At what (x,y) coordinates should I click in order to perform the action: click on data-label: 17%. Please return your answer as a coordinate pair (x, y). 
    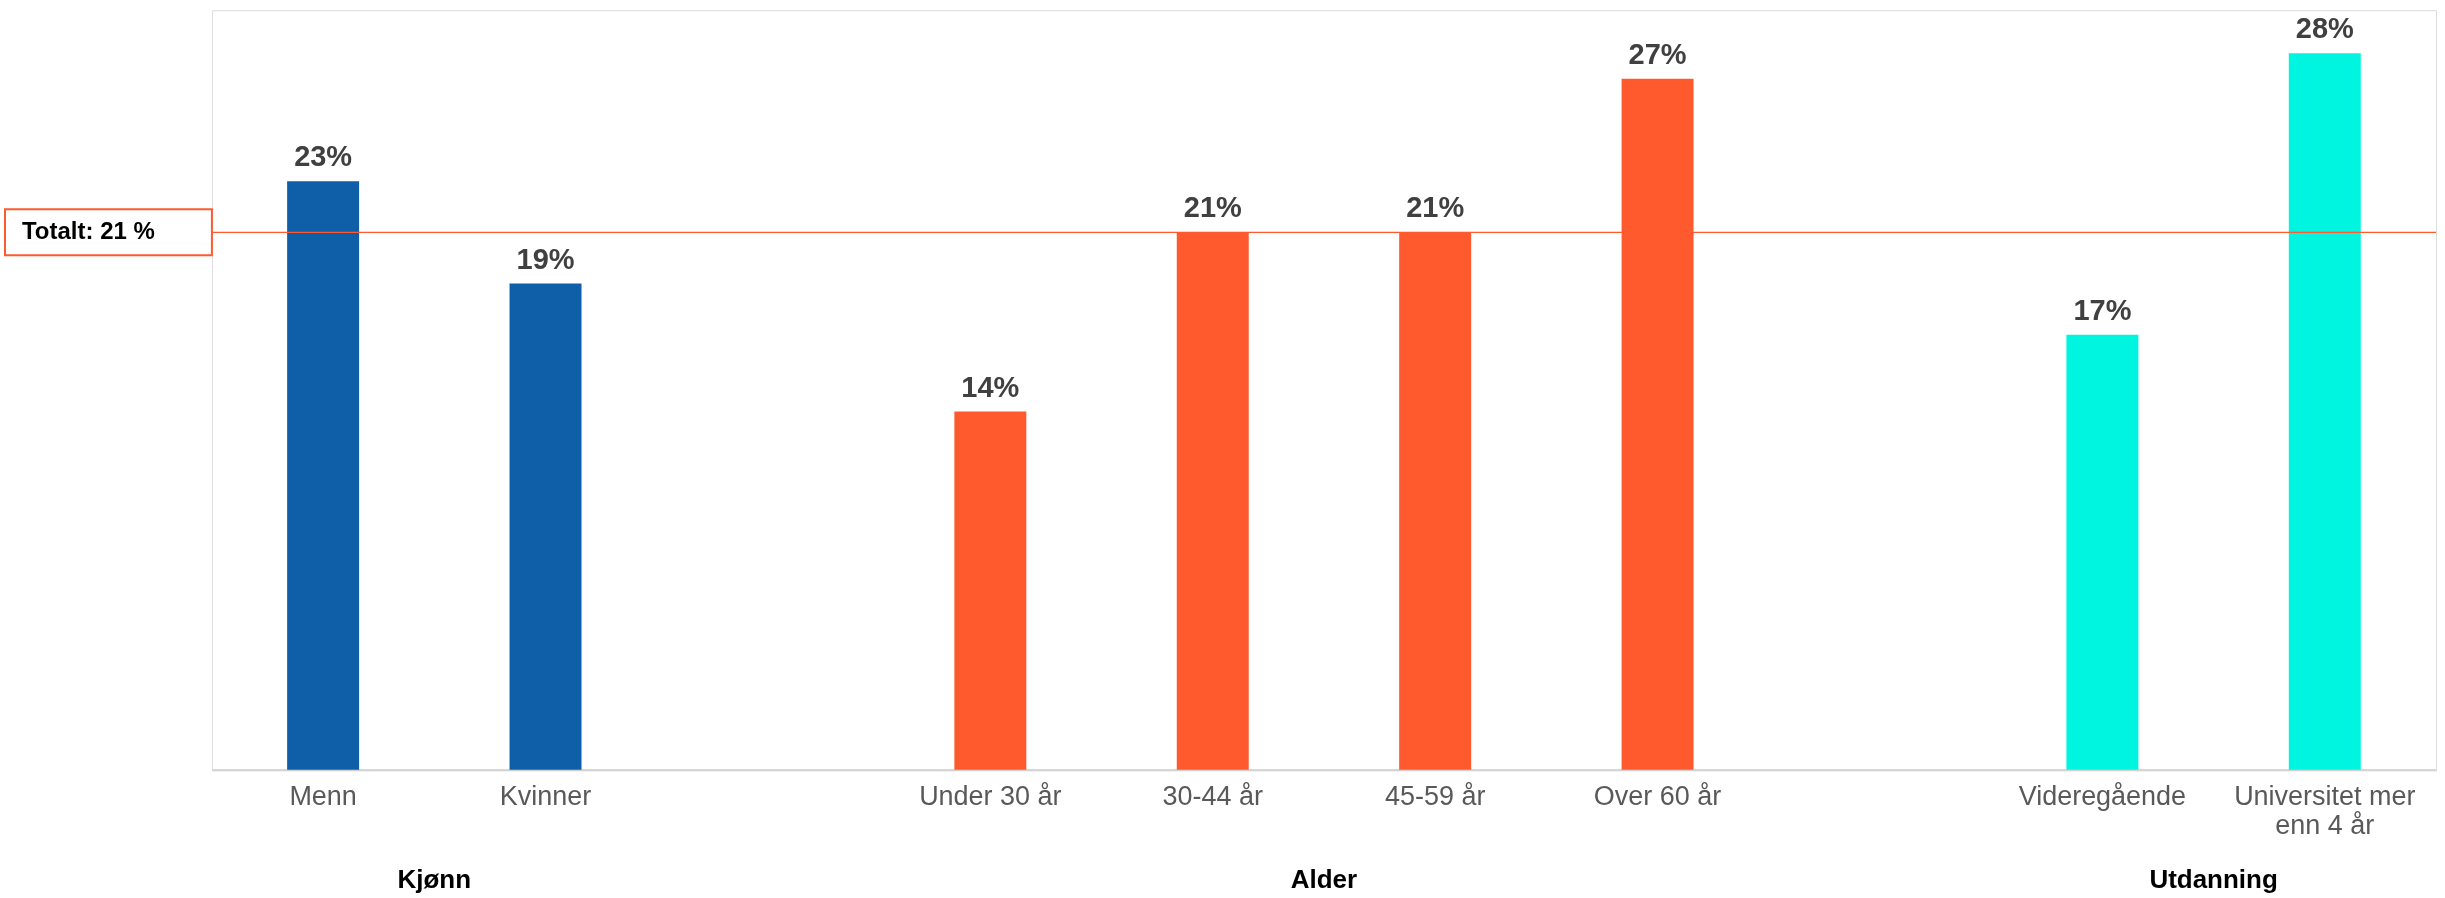
    Looking at the image, I should click on (2102, 309).